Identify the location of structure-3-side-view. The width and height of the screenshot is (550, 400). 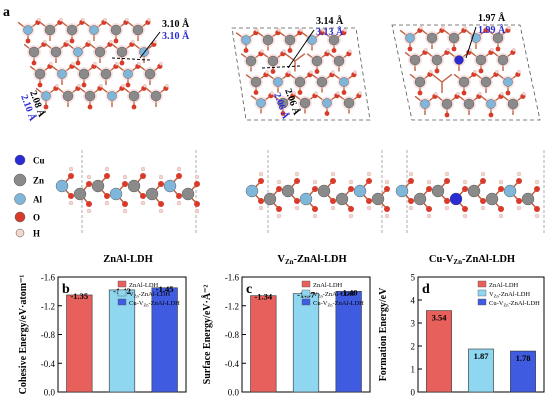
(470, 192).